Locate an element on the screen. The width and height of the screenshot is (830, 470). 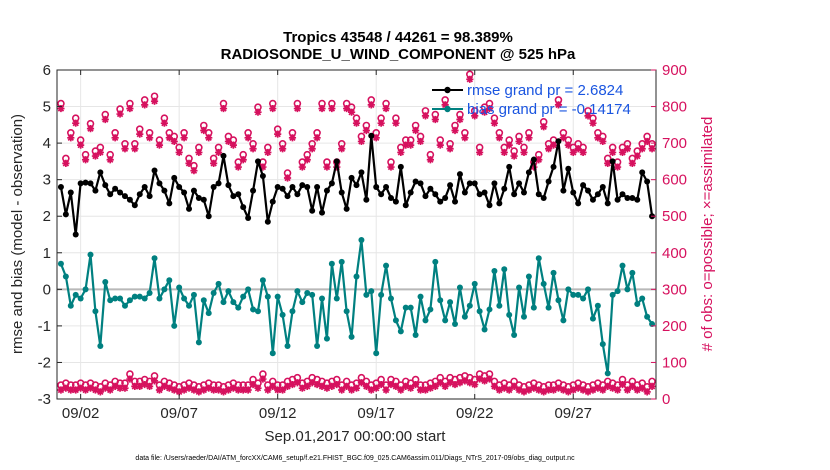
x-tick-label: 09/12 is located at coordinates (278, 413).